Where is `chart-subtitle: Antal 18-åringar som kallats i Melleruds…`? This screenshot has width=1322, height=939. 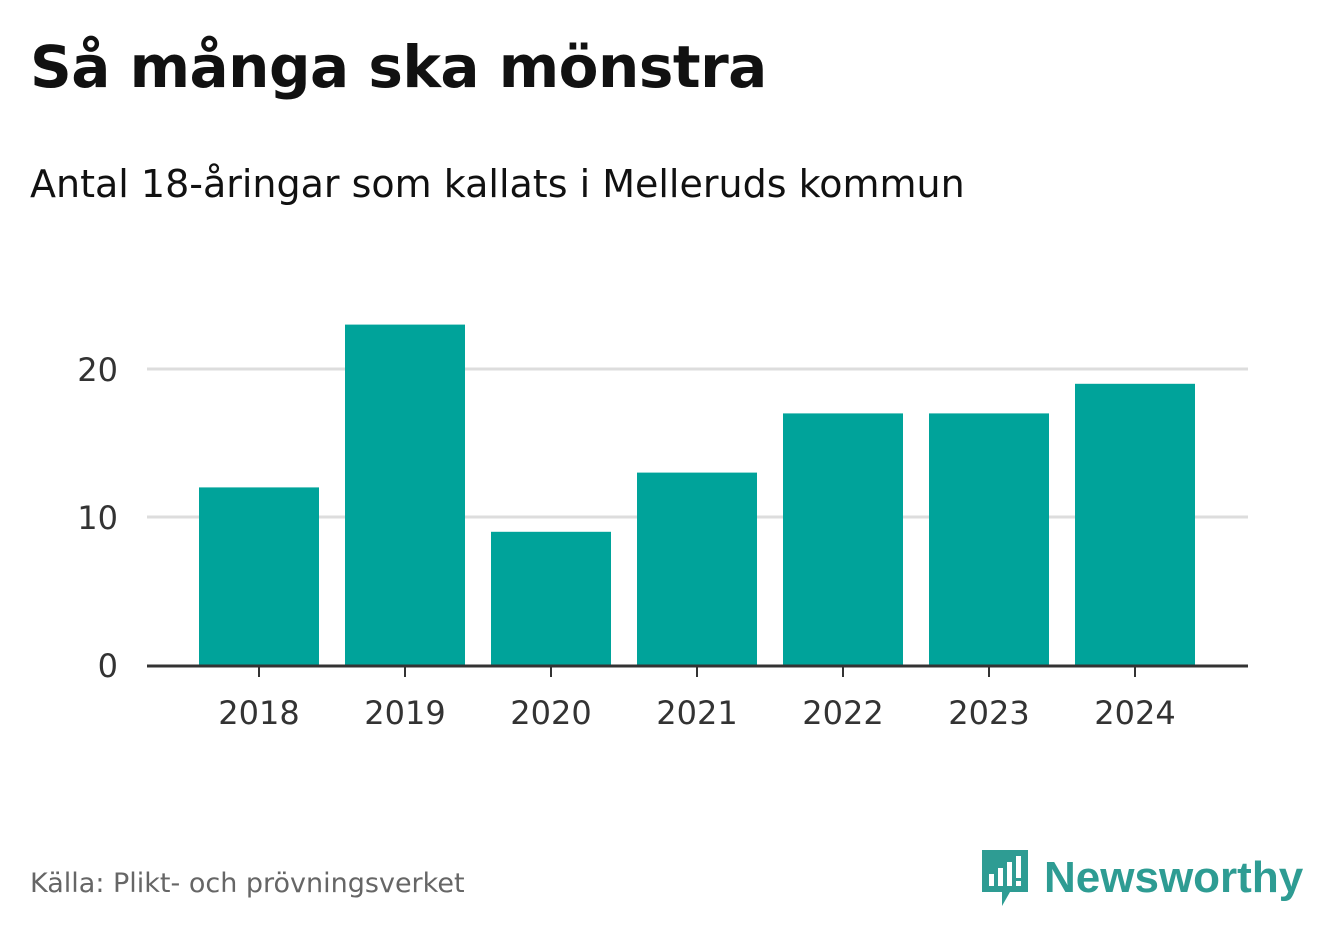
chart-subtitle: Antal 18-åringar som kallats i Melleruds… is located at coordinates (497, 184).